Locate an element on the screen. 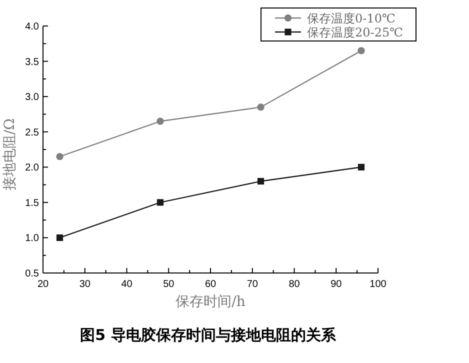 This screenshot has height=363, width=469. y-tick-label: 4.0 is located at coordinates (32, 27).